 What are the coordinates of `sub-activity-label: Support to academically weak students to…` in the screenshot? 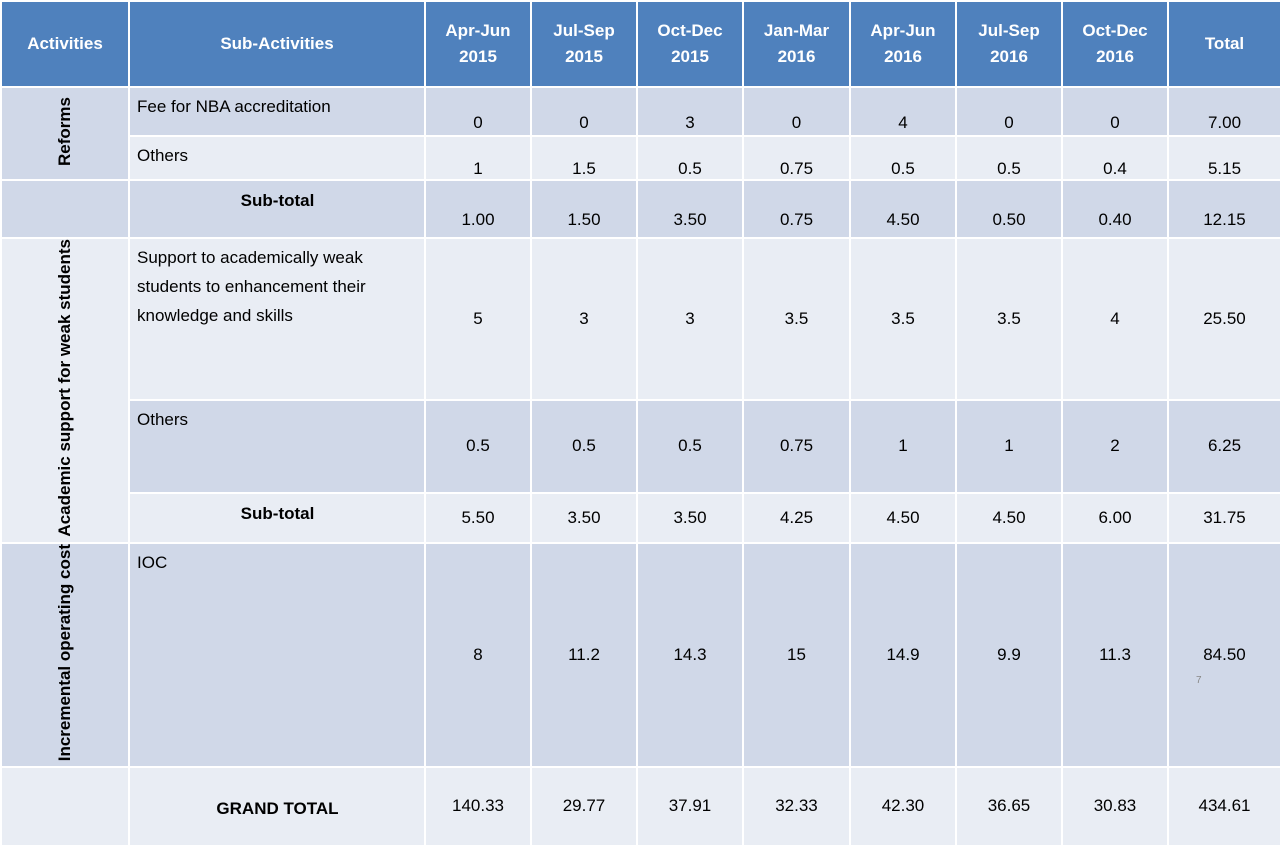 It's located at (277, 319).